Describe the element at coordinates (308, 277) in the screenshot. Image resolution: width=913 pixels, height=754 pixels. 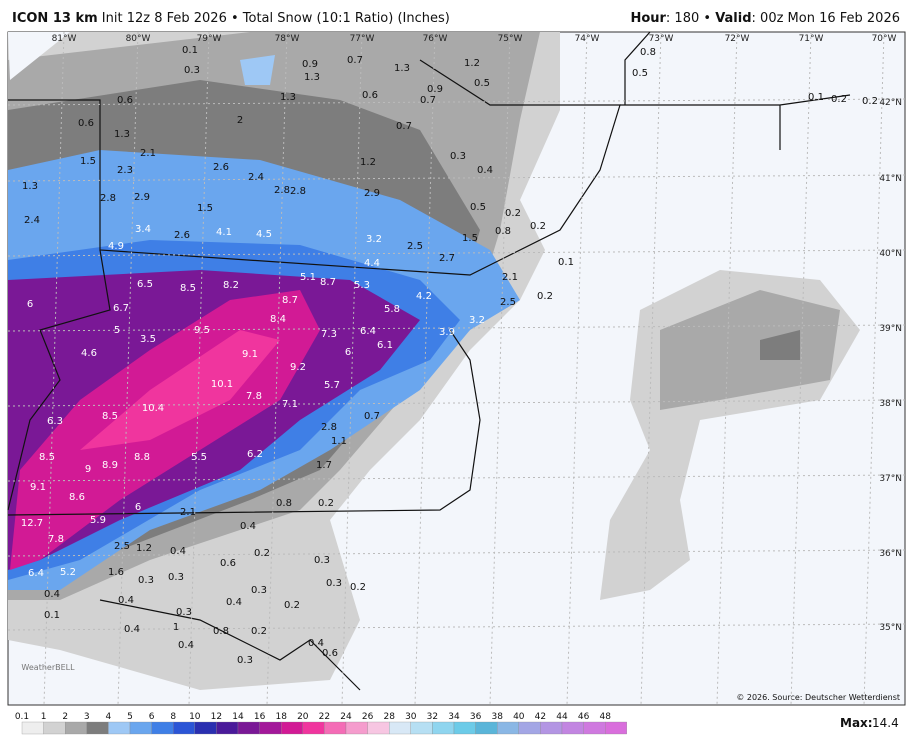
I see `snow-amount: 5.1` at that location.